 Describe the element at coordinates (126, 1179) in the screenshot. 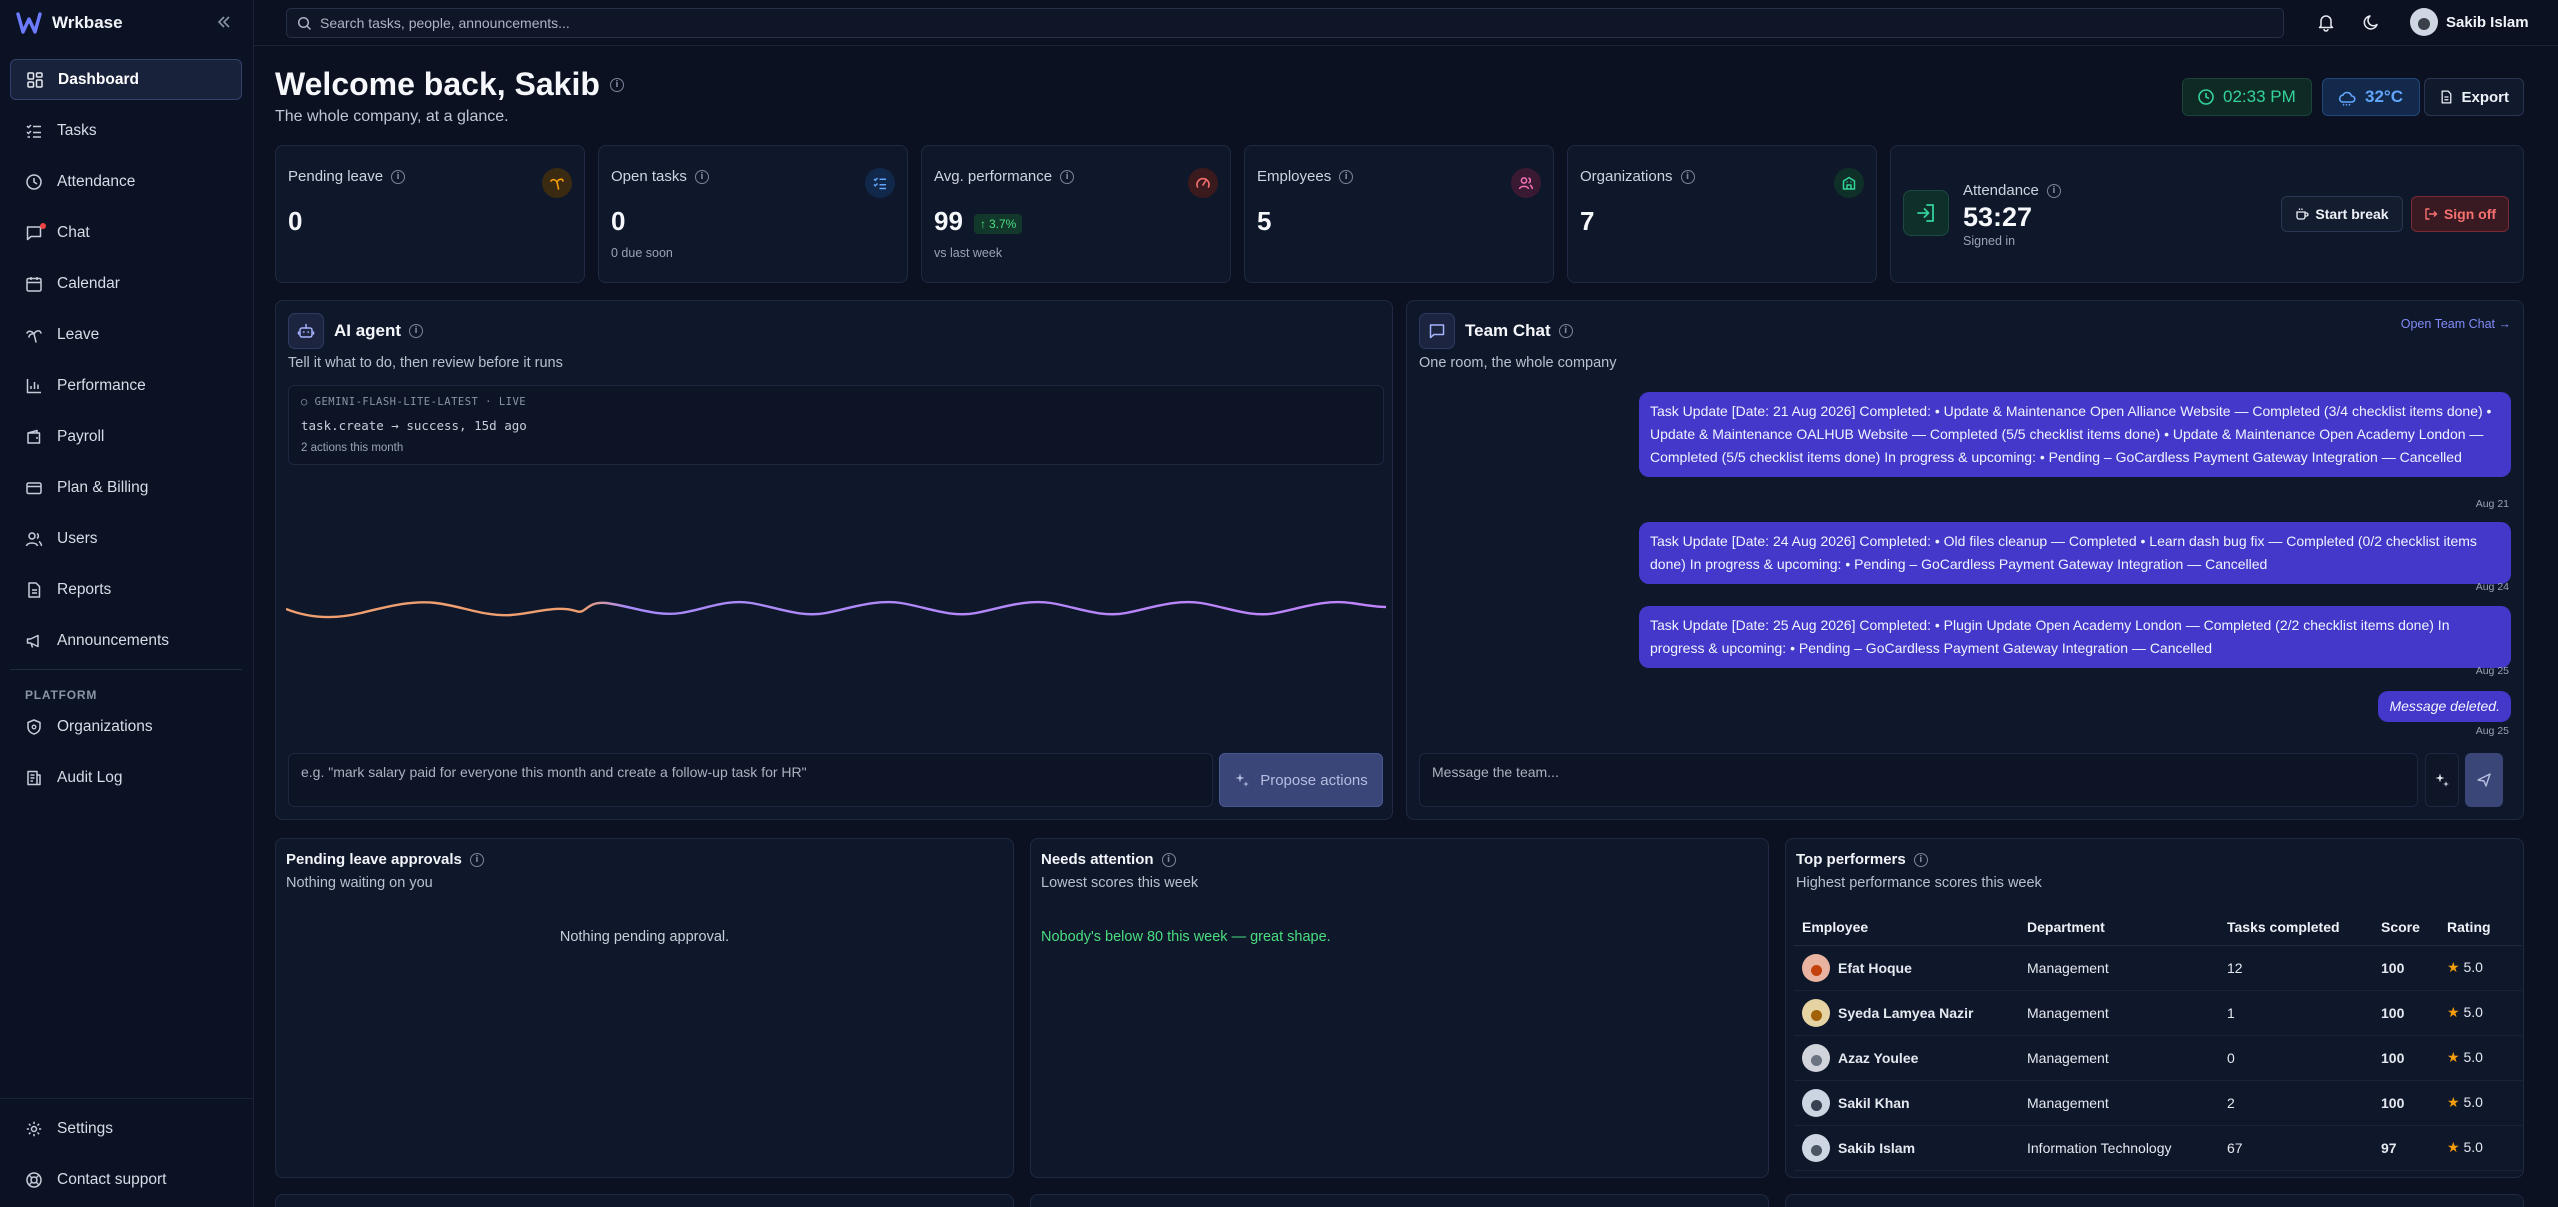

I see `sidebar-item-contact-support: Contact support` at that location.